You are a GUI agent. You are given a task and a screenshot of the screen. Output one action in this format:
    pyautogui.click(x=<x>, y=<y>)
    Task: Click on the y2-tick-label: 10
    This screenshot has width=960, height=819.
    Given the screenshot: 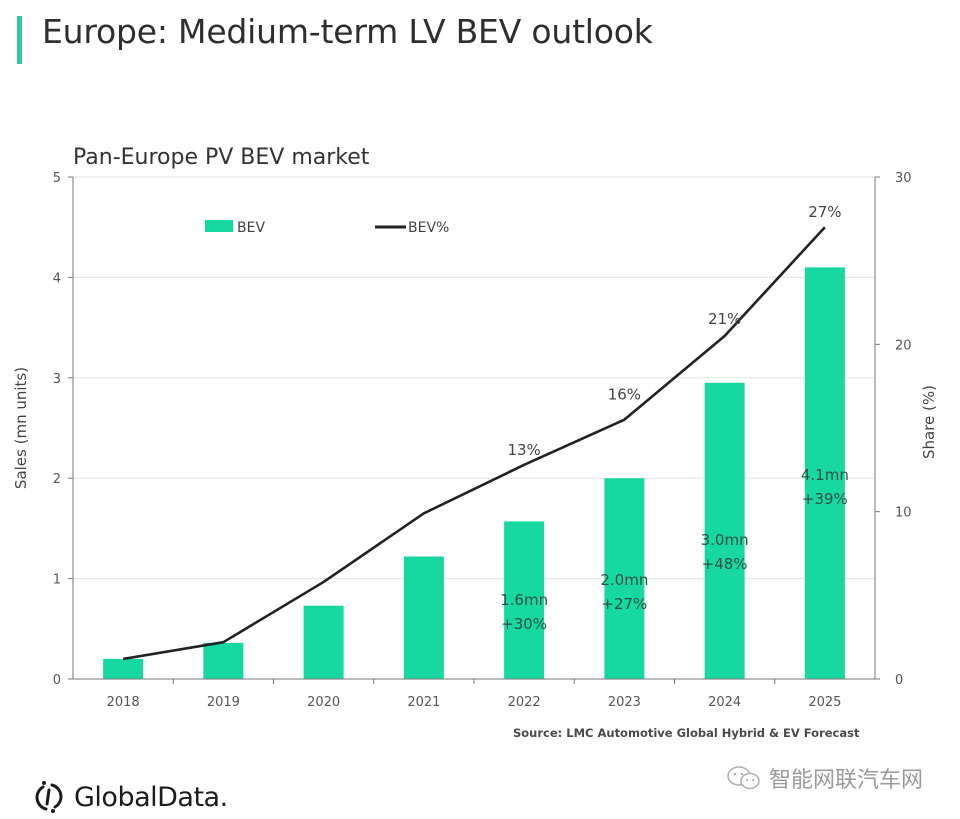 What is the action you would take?
    pyautogui.click(x=903, y=513)
    